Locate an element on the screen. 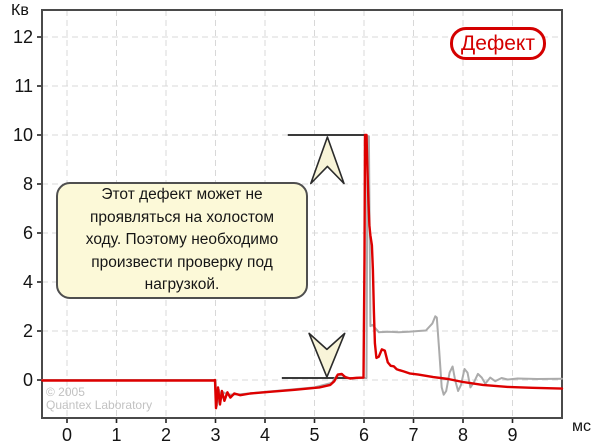 This screenshot has height=444, width=600. y-axis-unit-label: Кв is located at coordinates (20, 10).